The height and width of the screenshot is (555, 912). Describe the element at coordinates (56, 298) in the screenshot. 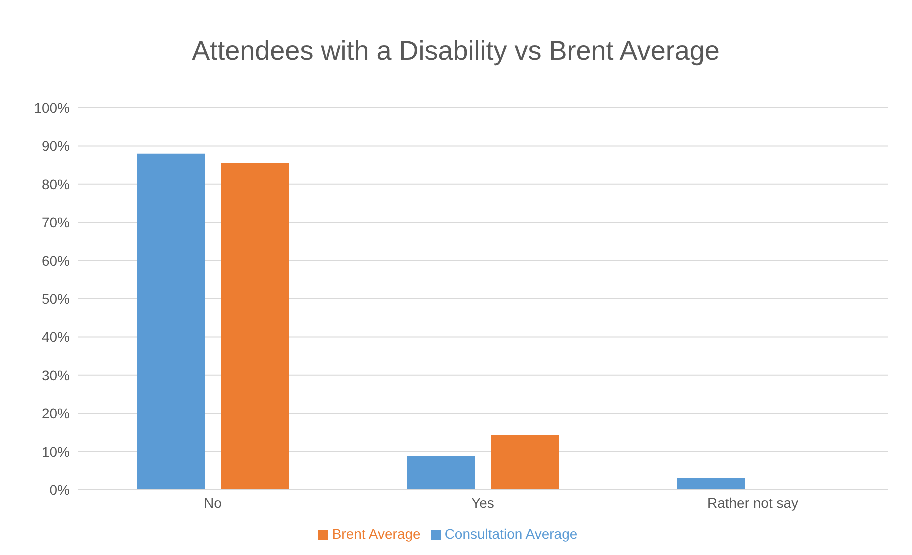

I see `y-tick-label: 50%` at that location.